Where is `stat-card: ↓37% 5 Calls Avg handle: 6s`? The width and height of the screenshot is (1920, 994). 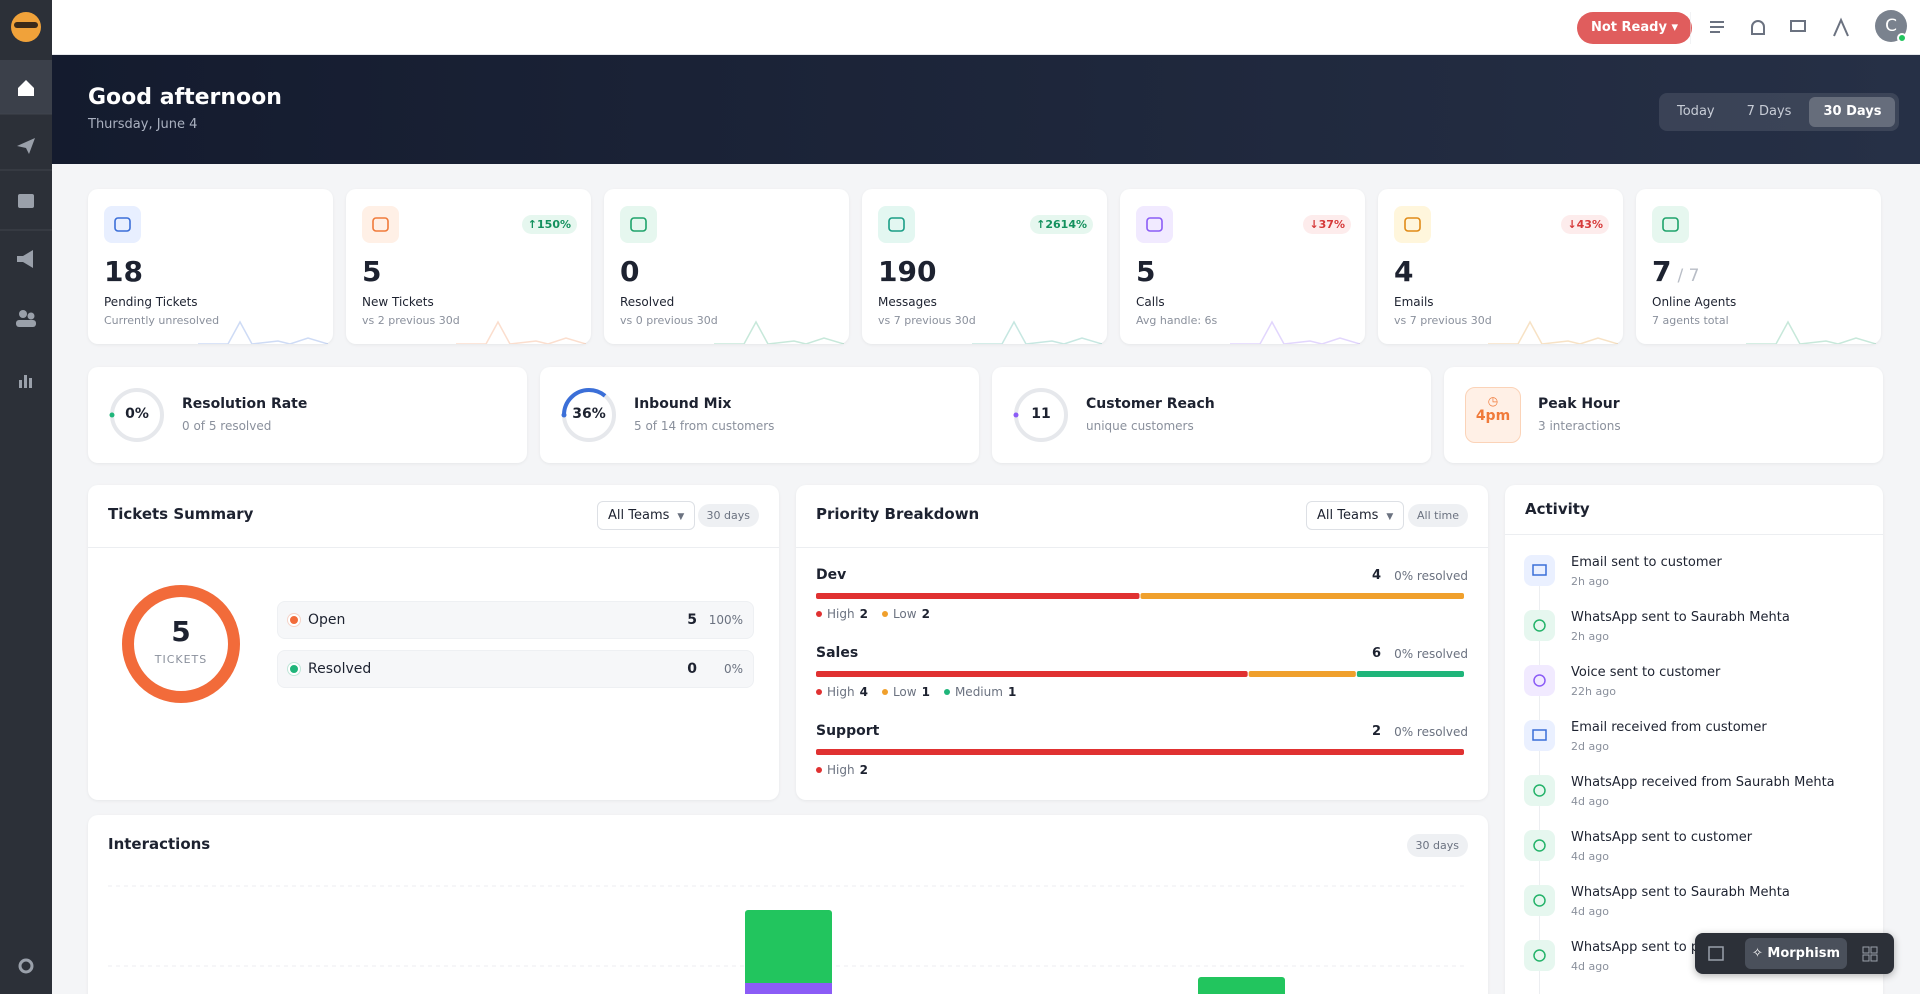 stat-card: ↓37% 5 Calls Avg handle: 6s is located at coordinates (1242, 266).